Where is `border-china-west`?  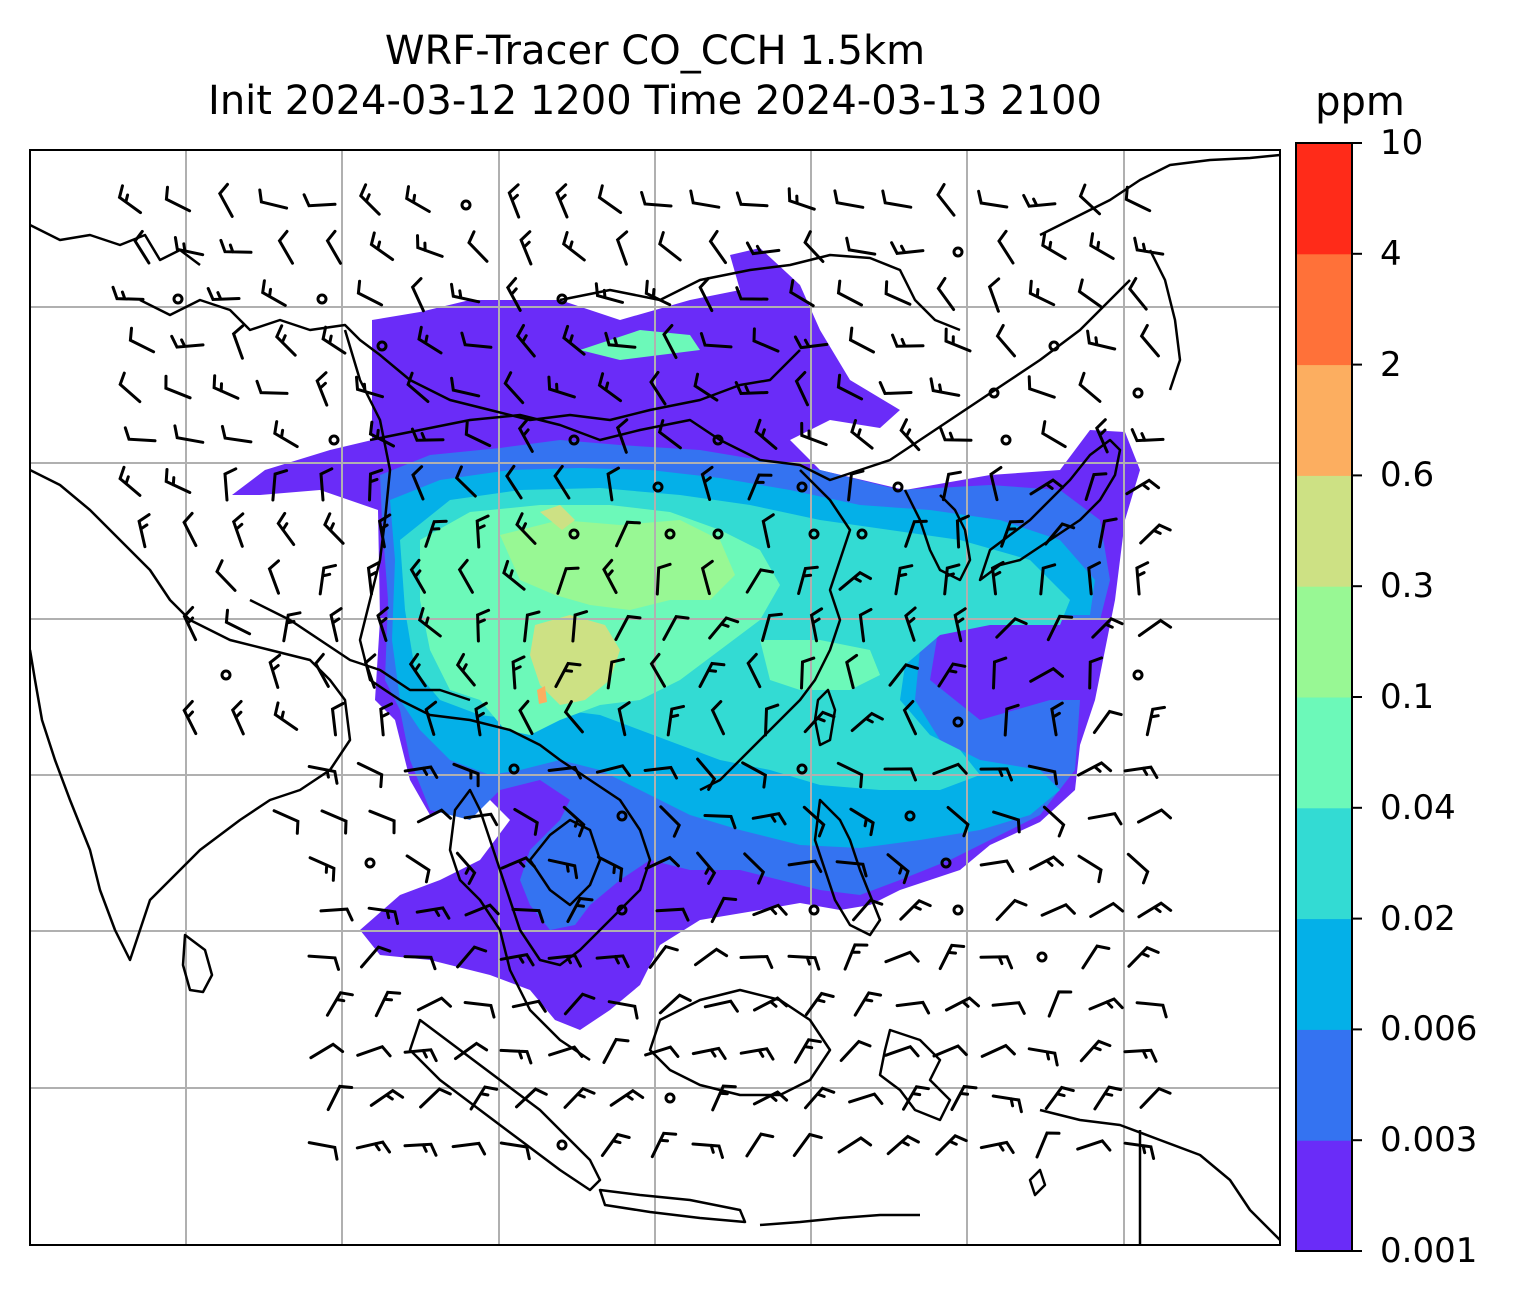 border-china-west is located at coordinates (452, 545).